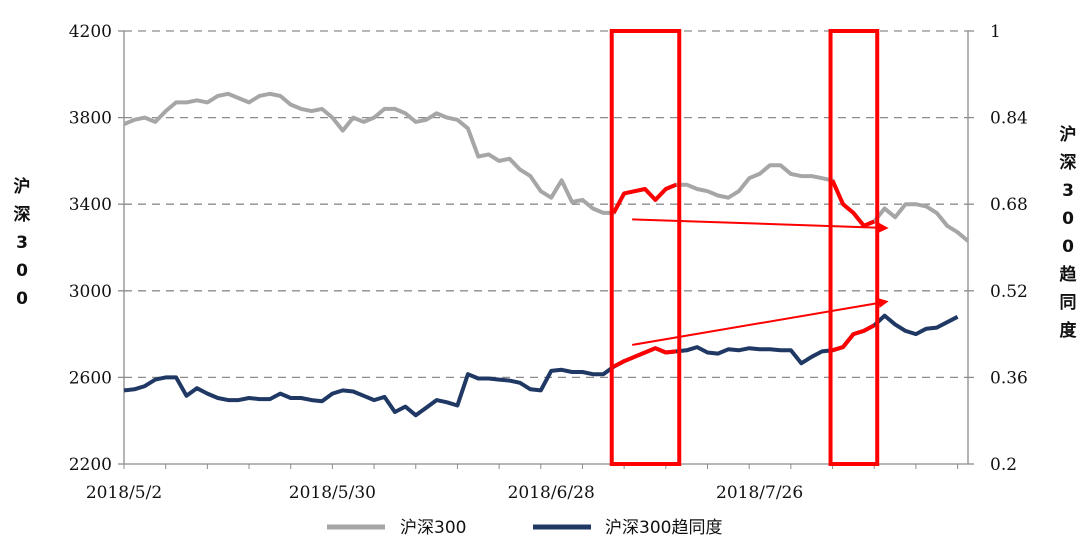 The image size is (1092, 549). I want to click on x-tick-label: 2018/6/28, so click(551, 493).